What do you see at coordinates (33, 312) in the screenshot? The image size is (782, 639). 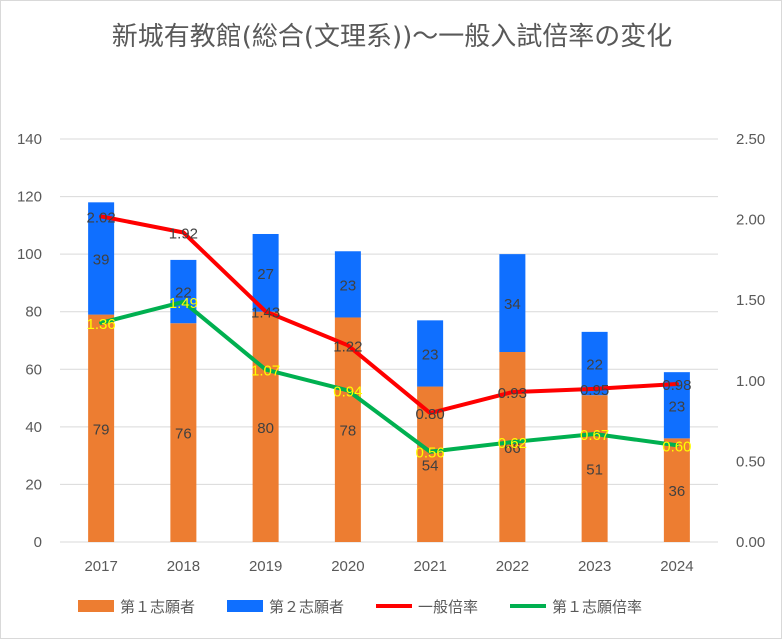 I see `left-axis-tick-label: 80` at bounding box center [33, 312].